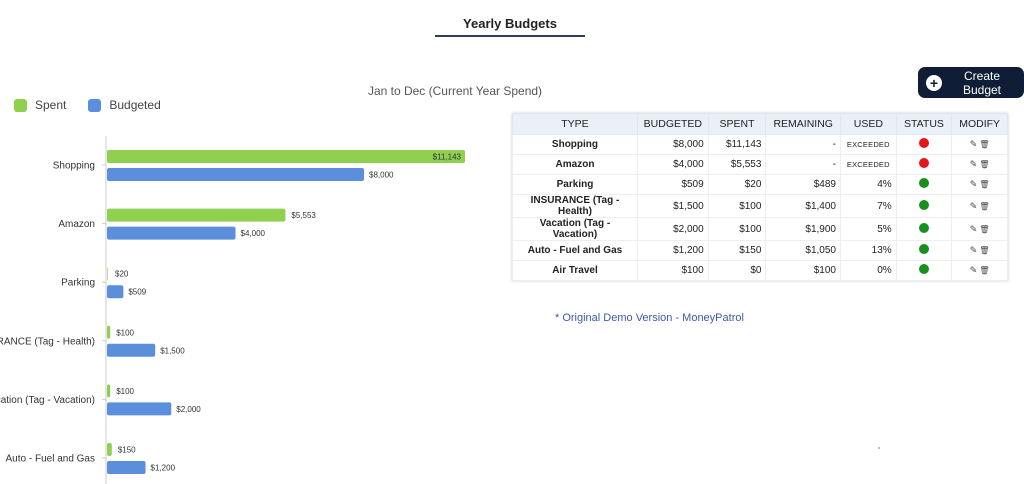 The width and height of the screenshot is (1024, 484). What do you see at coordinates (510, 36) in the screenshot?
I see `title-underline` at bounding box center [510, 36].